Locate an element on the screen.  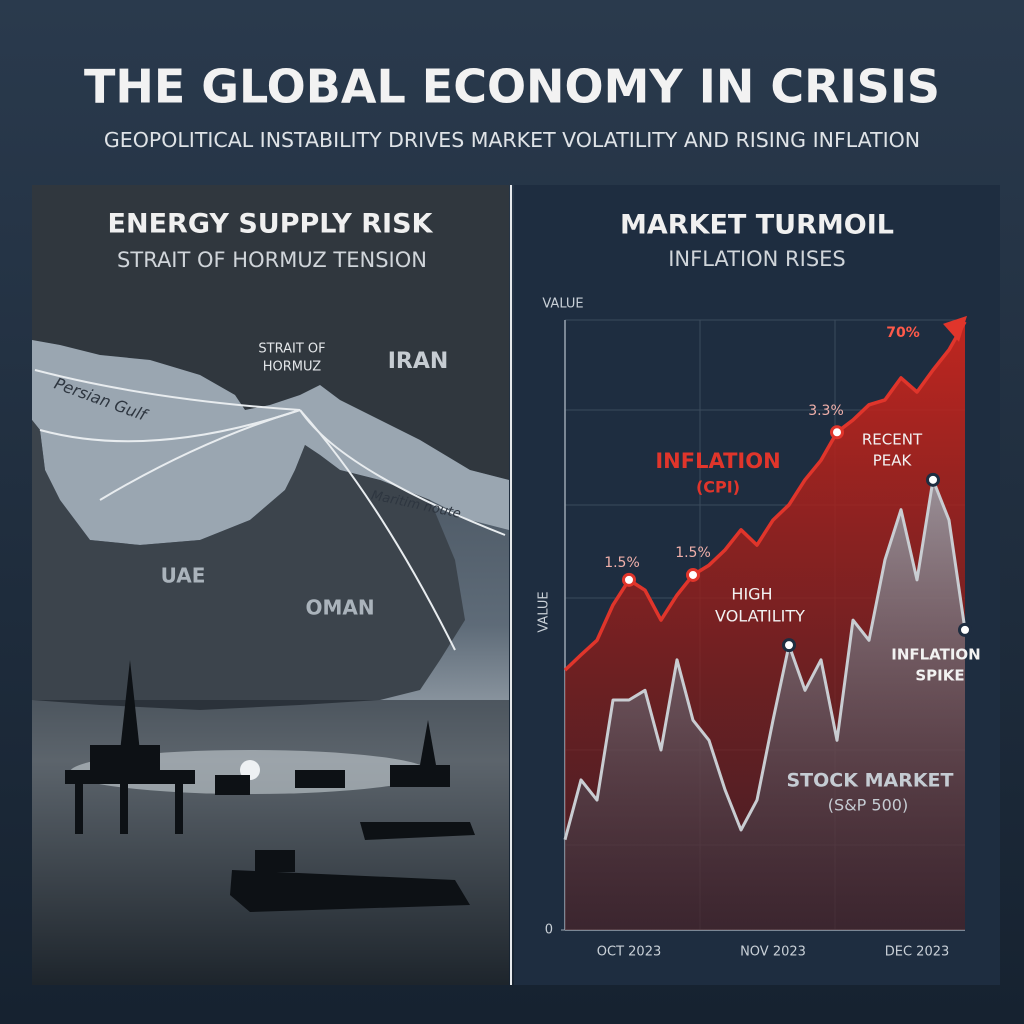
map-label: IRAN is located at coordinates (418, 361).